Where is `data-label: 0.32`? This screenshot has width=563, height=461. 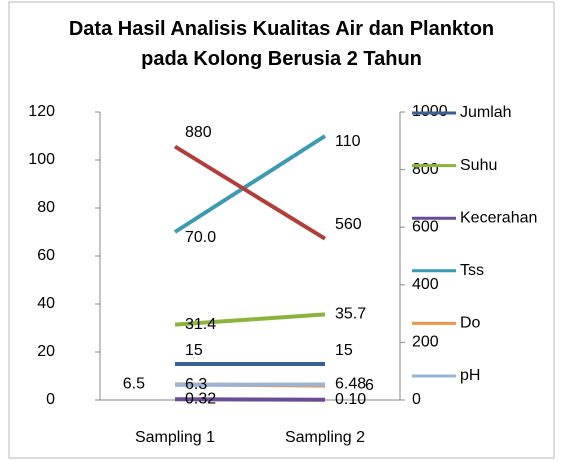
data-label: 0.32 is located at coordinates (200, 398).